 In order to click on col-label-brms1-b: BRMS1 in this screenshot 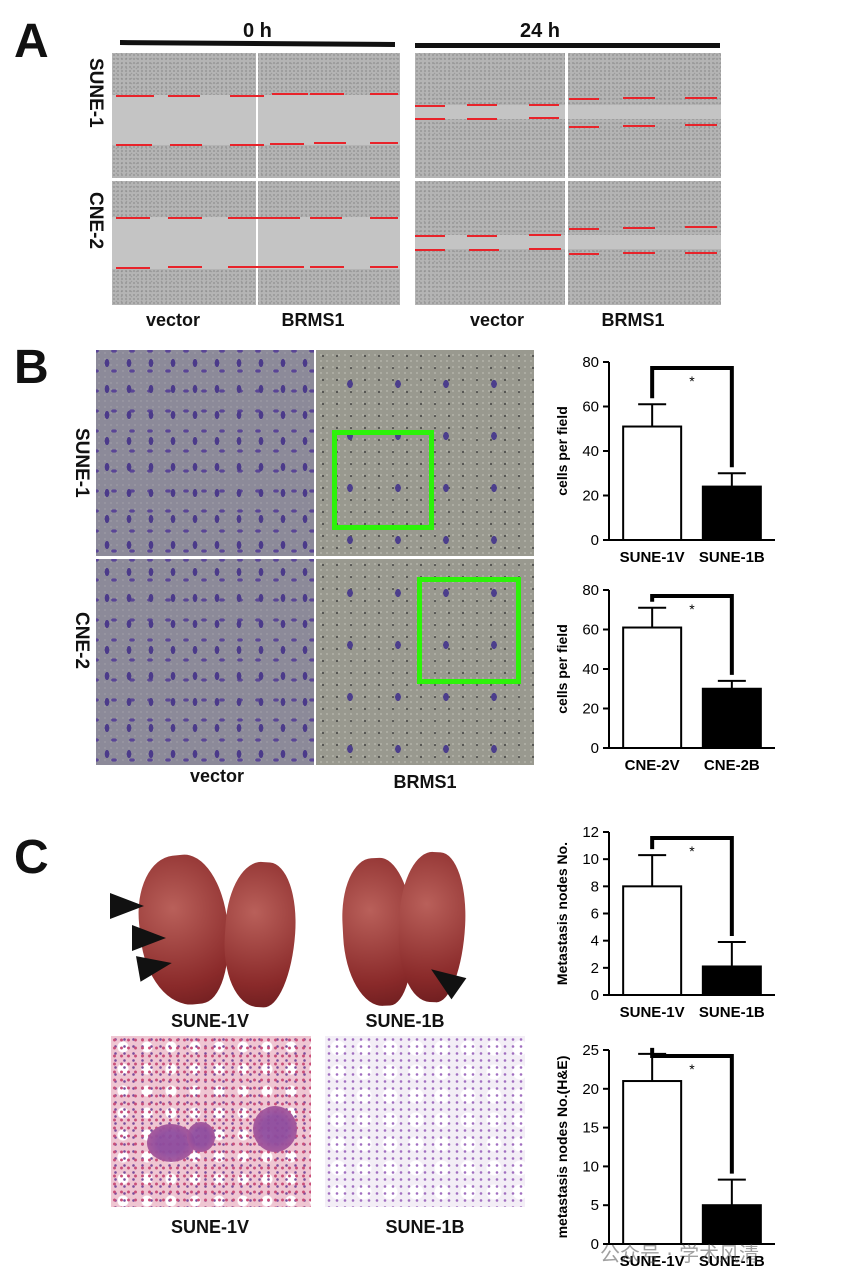, I will do `click(425, 782)`.